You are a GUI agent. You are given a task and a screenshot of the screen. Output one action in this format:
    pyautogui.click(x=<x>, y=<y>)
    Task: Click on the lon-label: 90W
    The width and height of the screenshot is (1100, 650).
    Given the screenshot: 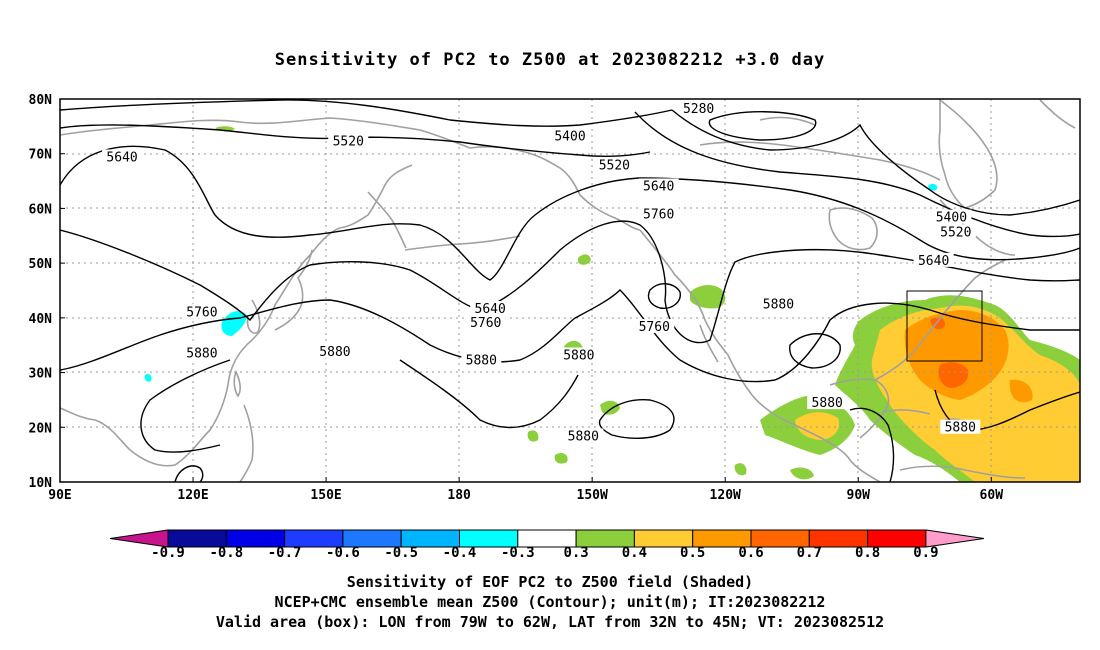 What is the action you would take?
    pyautogui.click(x=859, y=495)
    